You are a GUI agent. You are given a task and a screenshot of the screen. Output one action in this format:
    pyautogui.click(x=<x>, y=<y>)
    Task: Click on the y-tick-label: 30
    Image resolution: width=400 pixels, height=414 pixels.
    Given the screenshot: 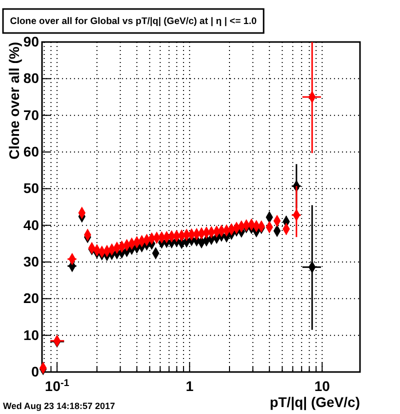 What is the action you would take?
    pyautogui.click(x=31, y=261)
    